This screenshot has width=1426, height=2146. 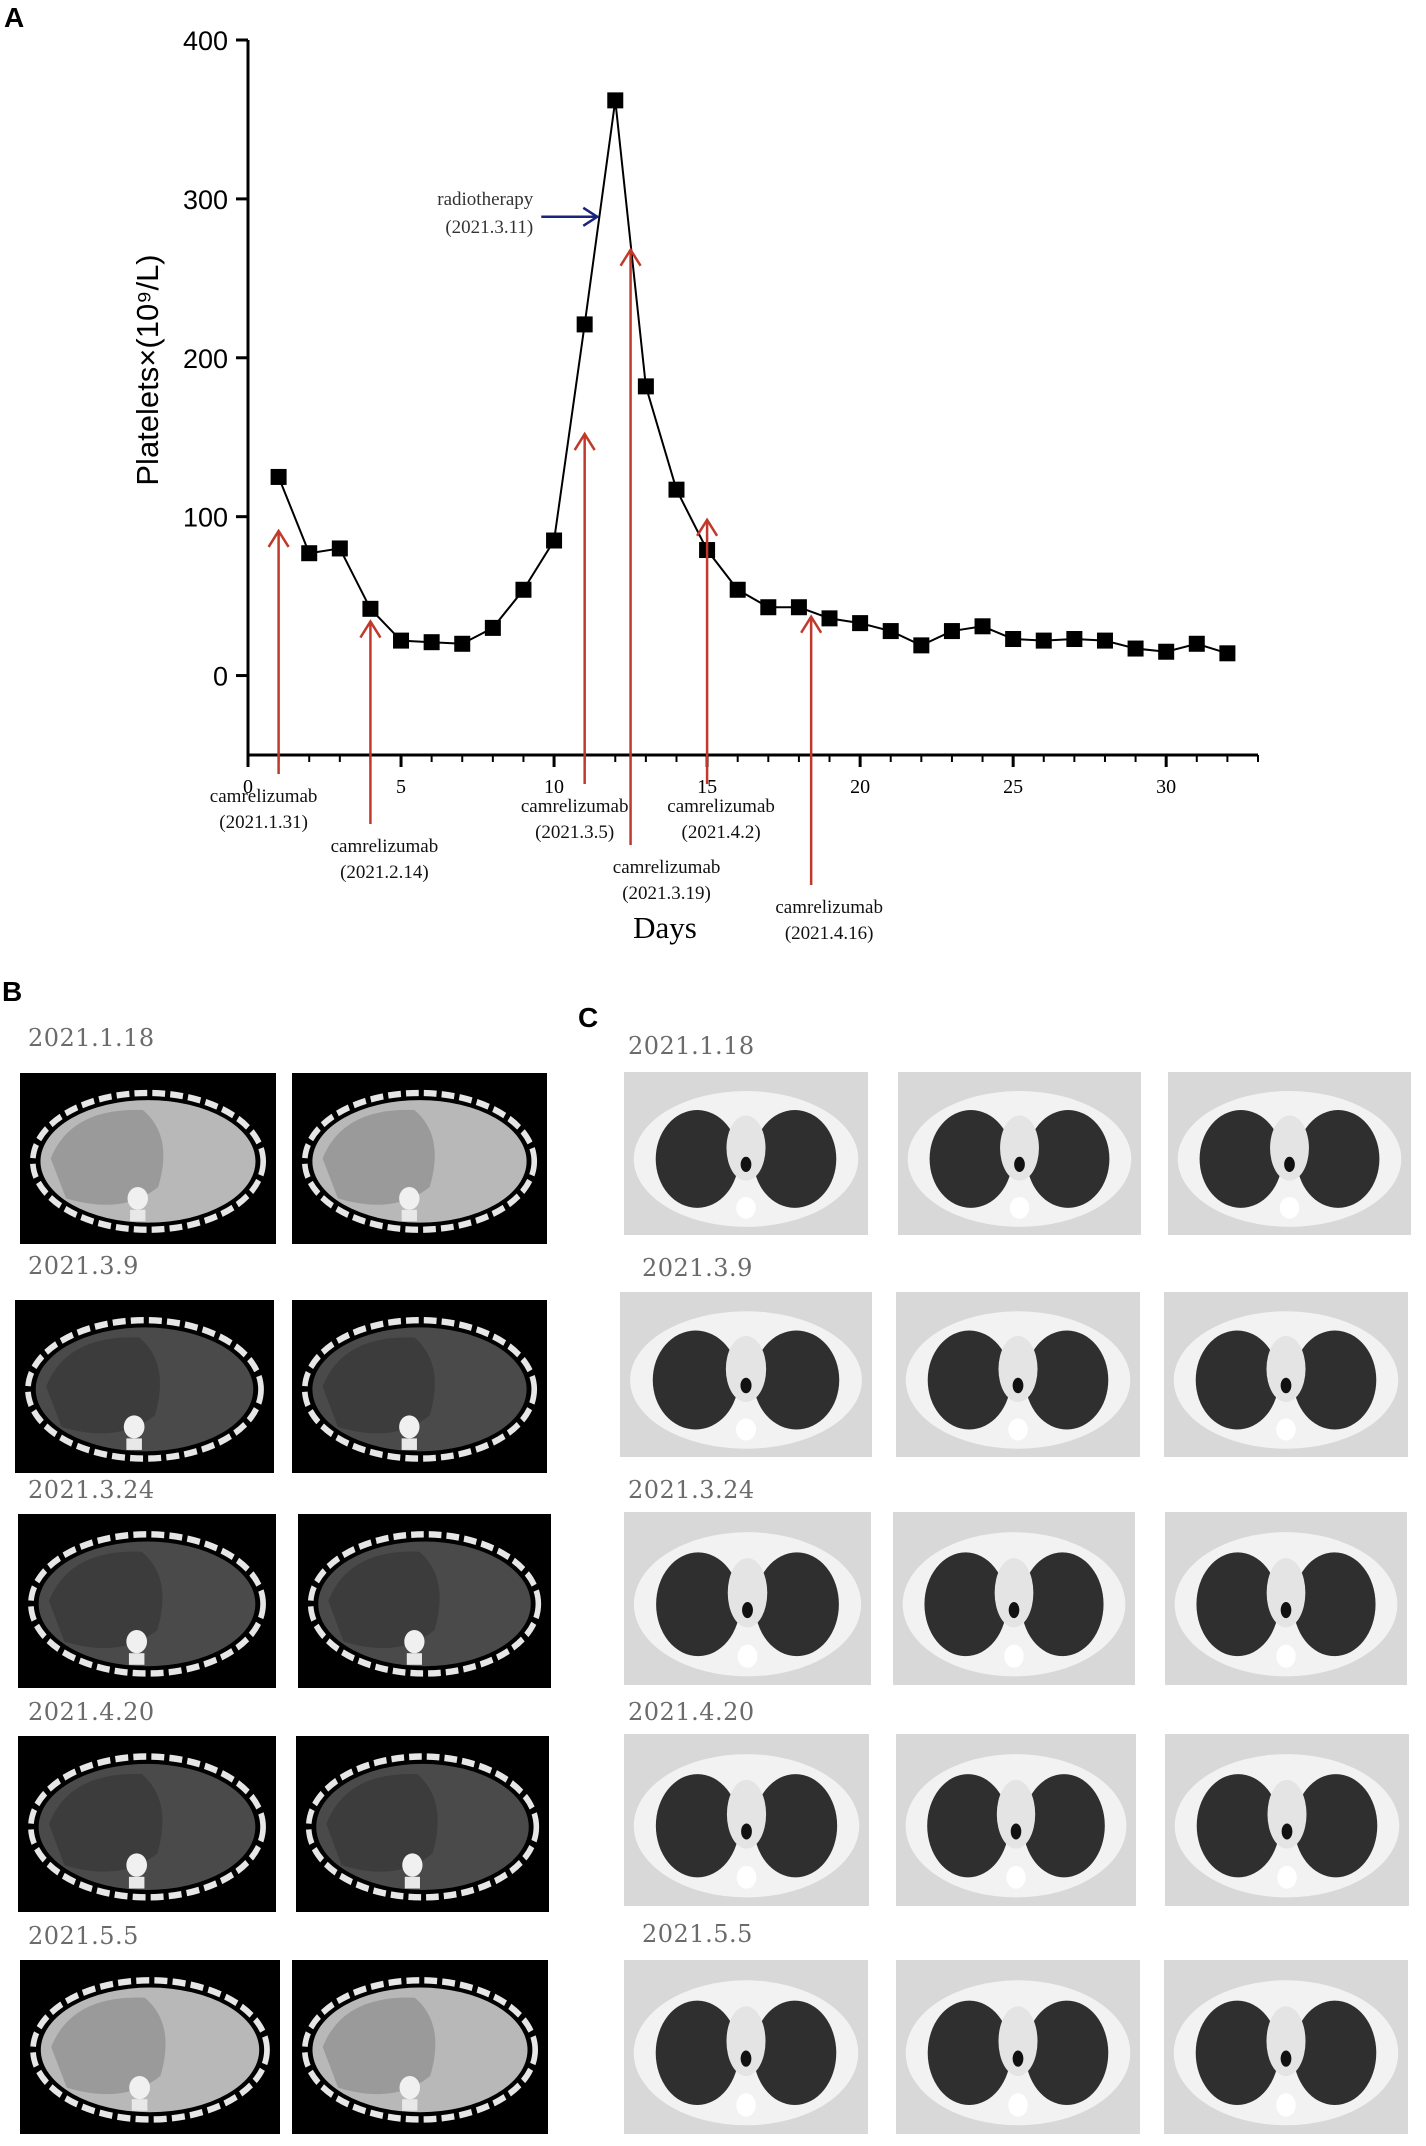 I want to click on x-tick-label: 15, so click(x=707, y=787).